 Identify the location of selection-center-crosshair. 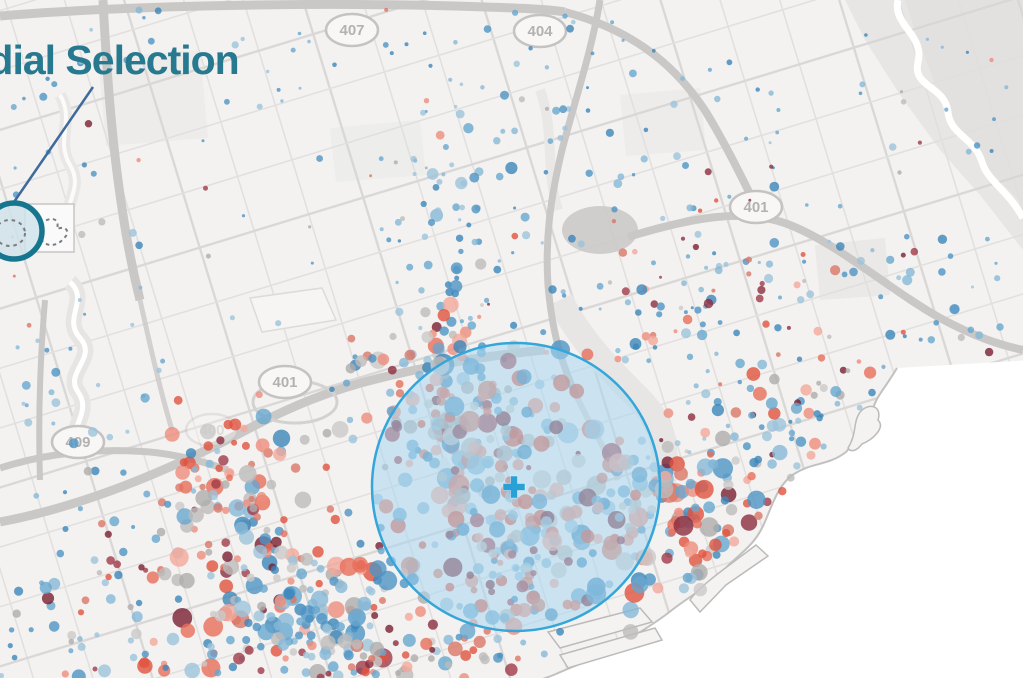
(514, 487).